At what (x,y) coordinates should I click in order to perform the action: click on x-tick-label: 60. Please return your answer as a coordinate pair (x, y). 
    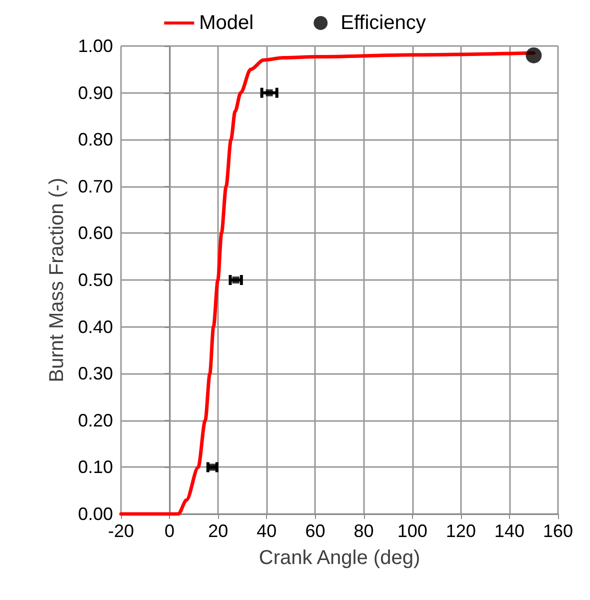
    Looking at the image, I should click on (315, 531).